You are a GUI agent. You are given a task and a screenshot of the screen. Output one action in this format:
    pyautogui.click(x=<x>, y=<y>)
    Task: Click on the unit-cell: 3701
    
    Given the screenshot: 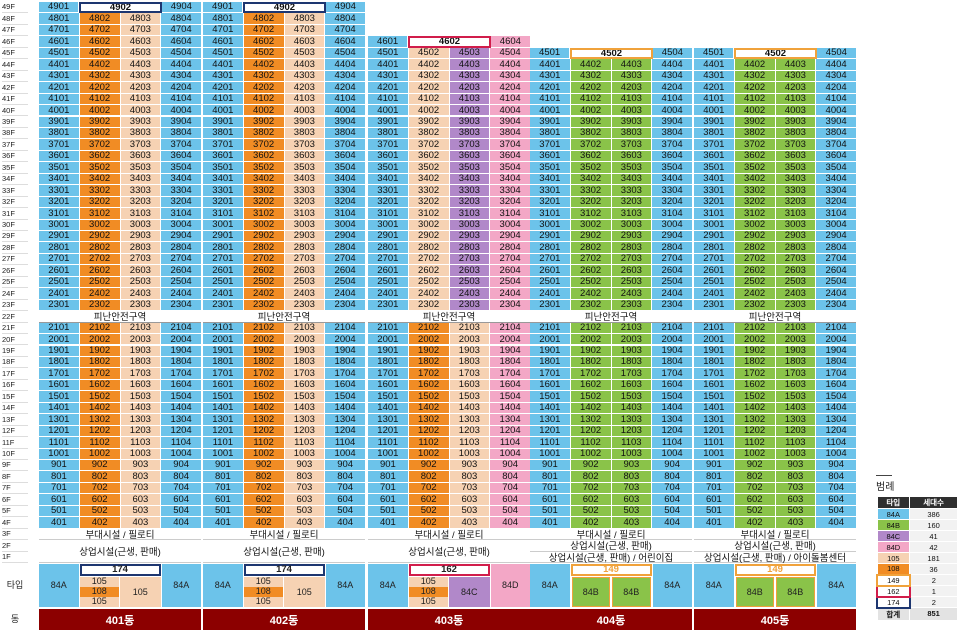 What is the action you would take?
    pyautogui.click(x=388, y=145)
    